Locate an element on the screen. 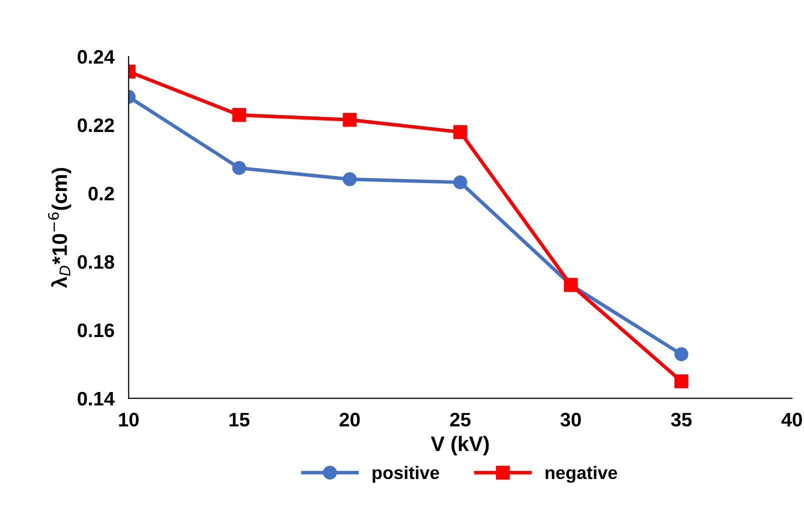  y-tick-label: 0.18 is located at coordinates (96, 262).